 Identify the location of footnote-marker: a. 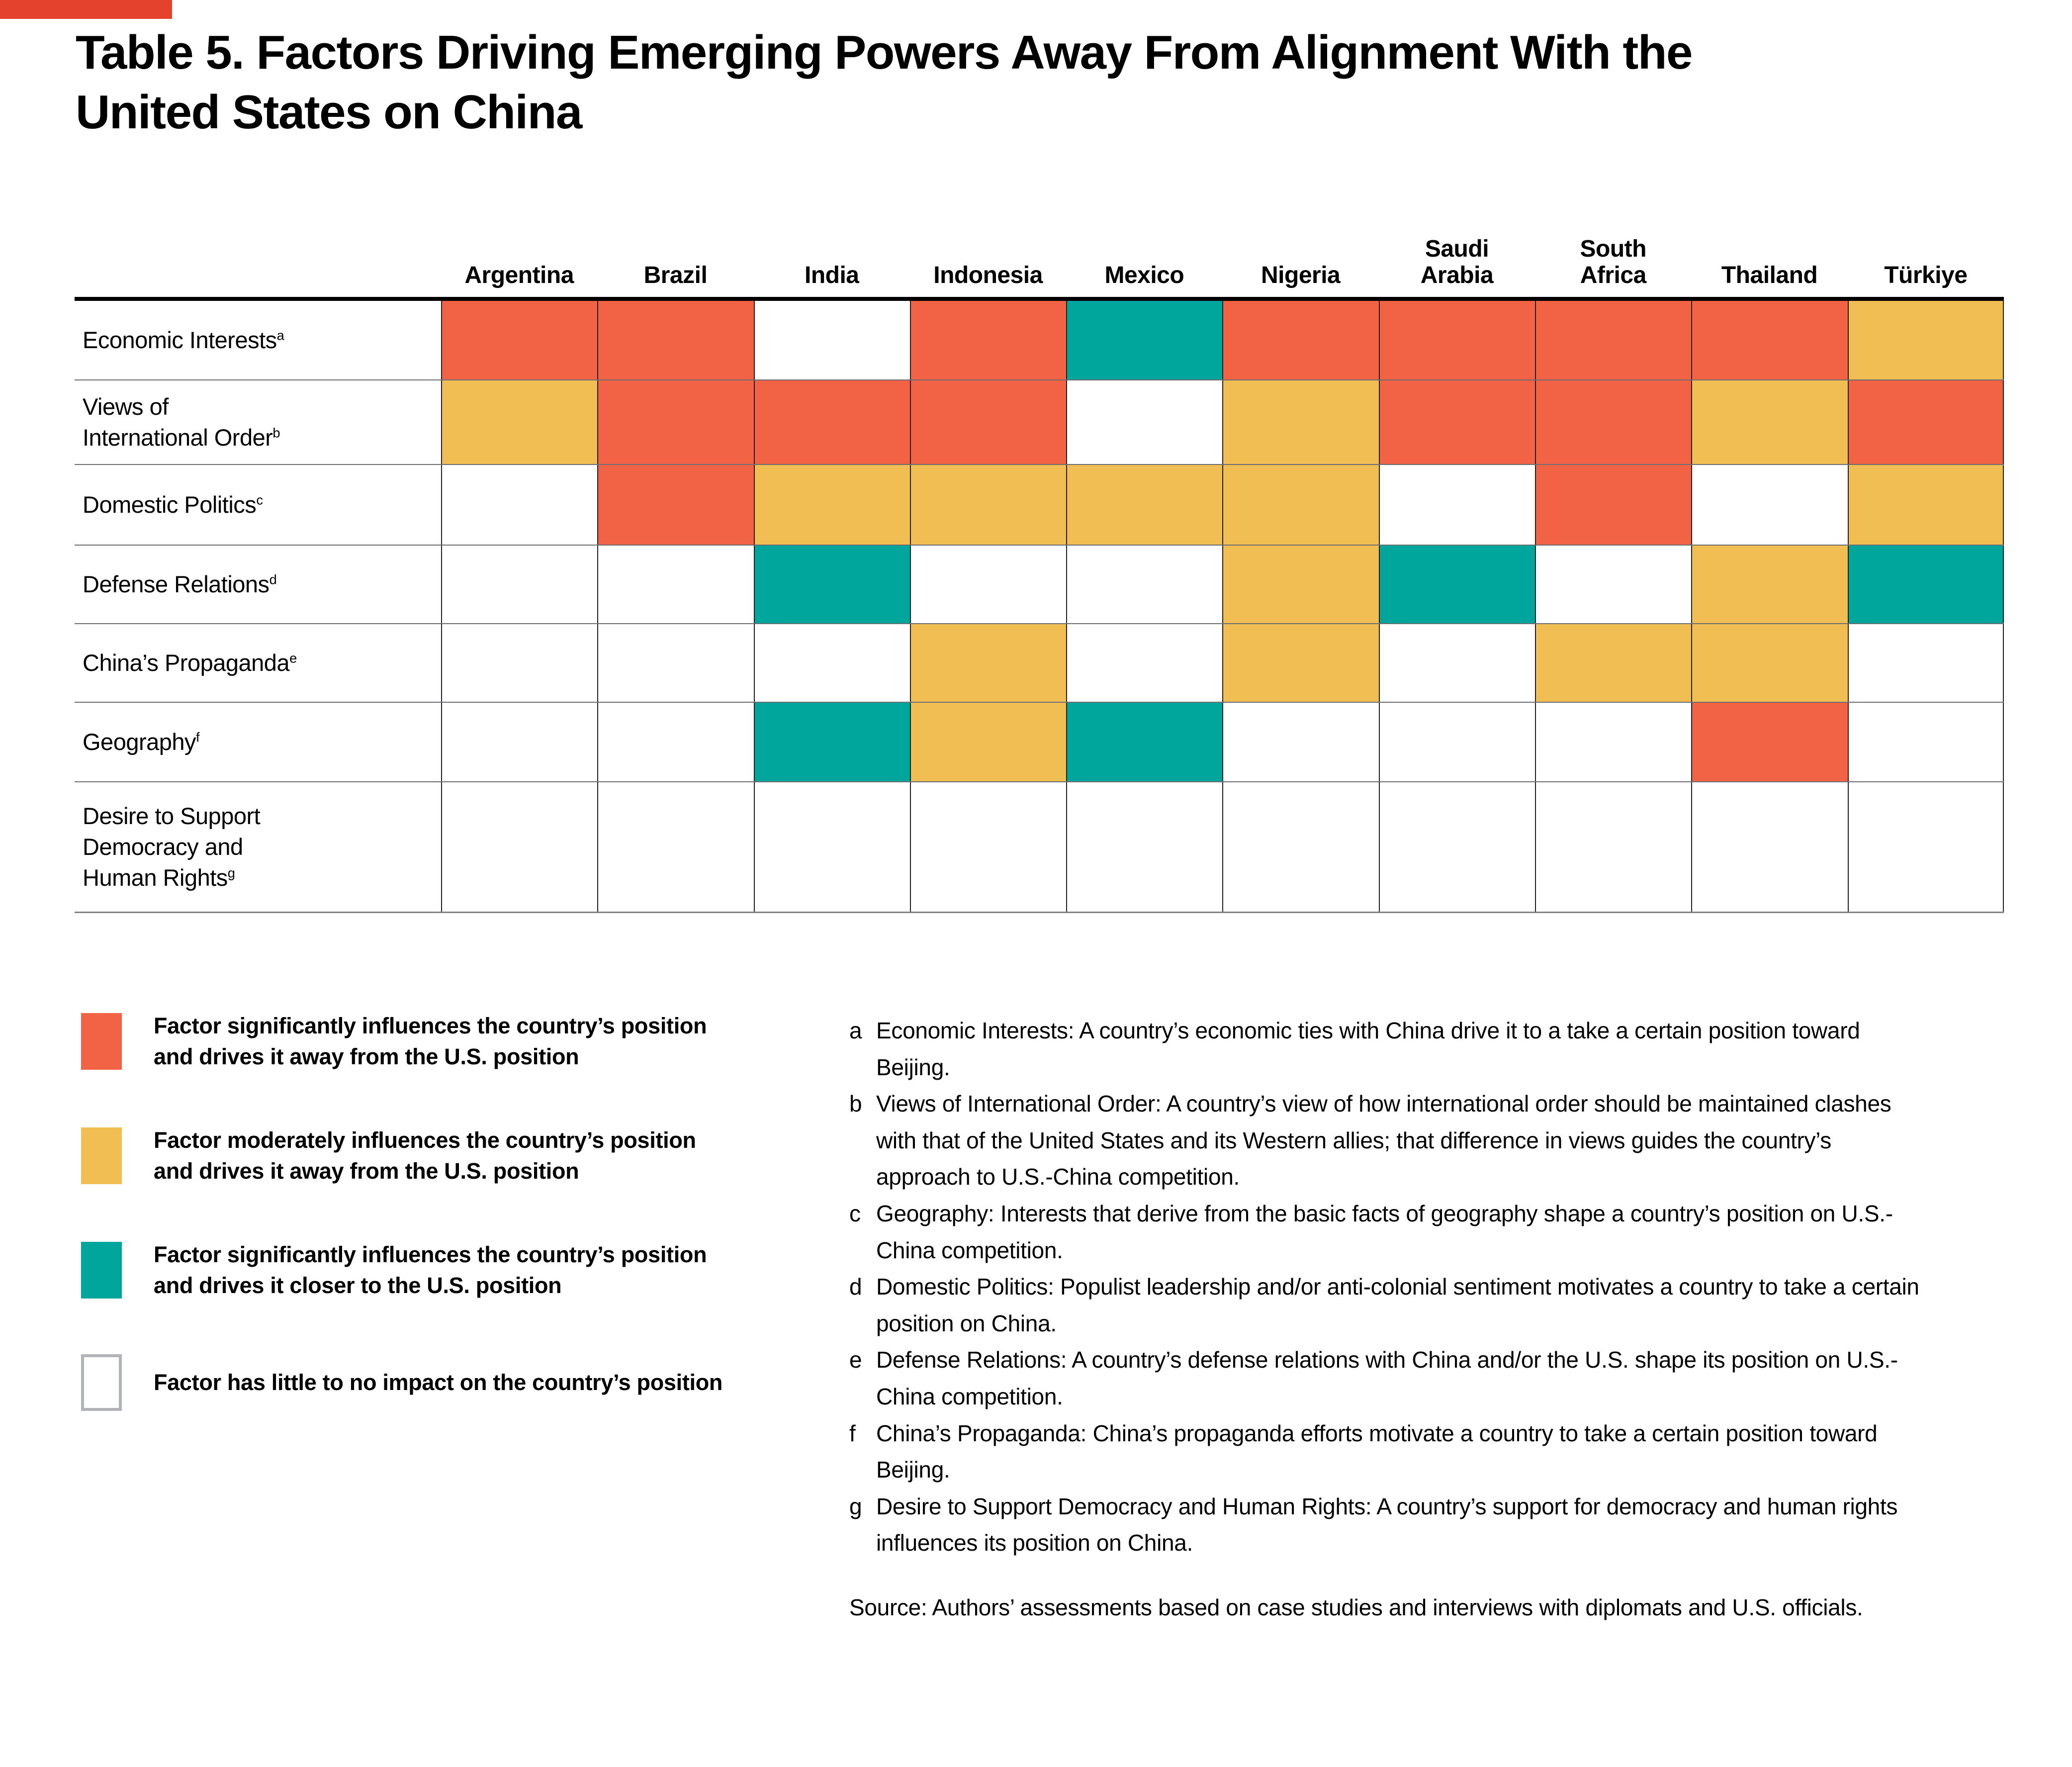
(280, 335).